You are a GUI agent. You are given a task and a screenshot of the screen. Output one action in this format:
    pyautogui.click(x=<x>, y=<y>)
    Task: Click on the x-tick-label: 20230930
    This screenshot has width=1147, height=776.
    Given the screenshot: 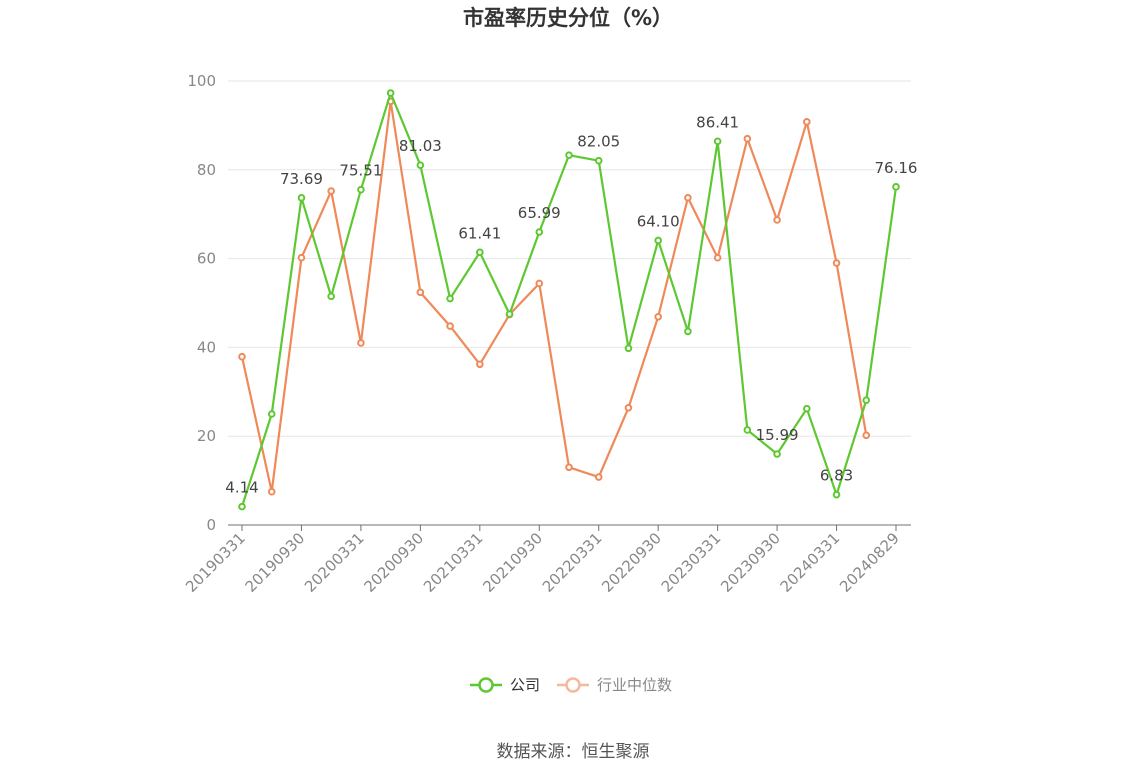 What is the action you would take?
    pyautogui.click(x=750, y=562)
    